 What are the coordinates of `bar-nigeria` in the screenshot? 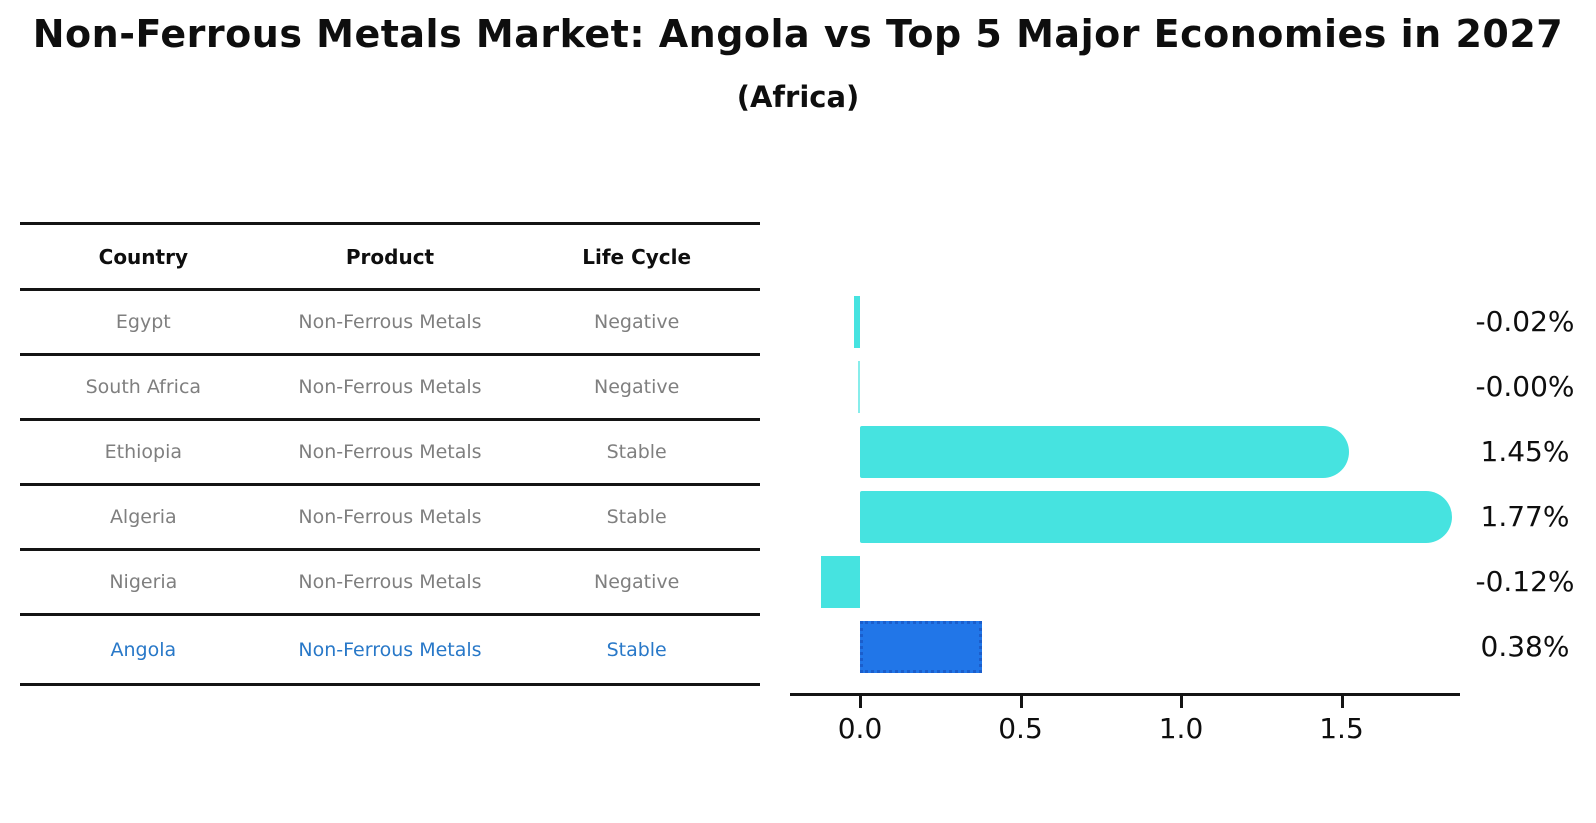 It's located at (840, 582).